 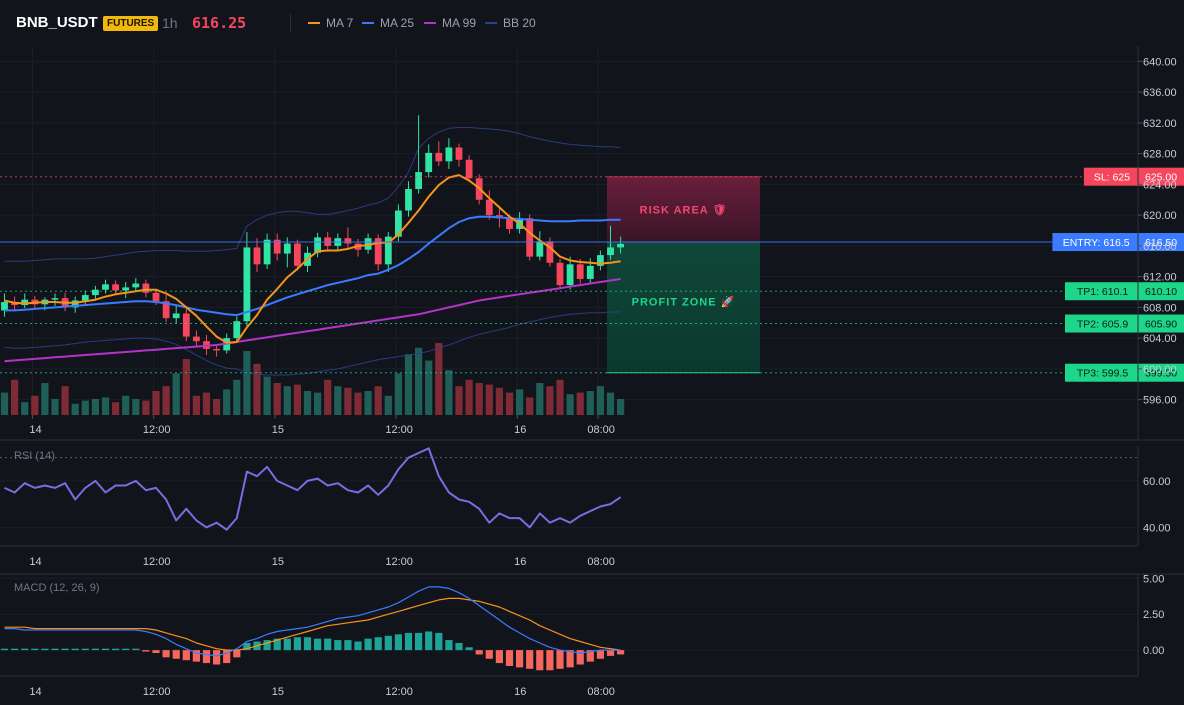 I want to click on y-tick-label: 640.00, so click(x=1160, y=62).